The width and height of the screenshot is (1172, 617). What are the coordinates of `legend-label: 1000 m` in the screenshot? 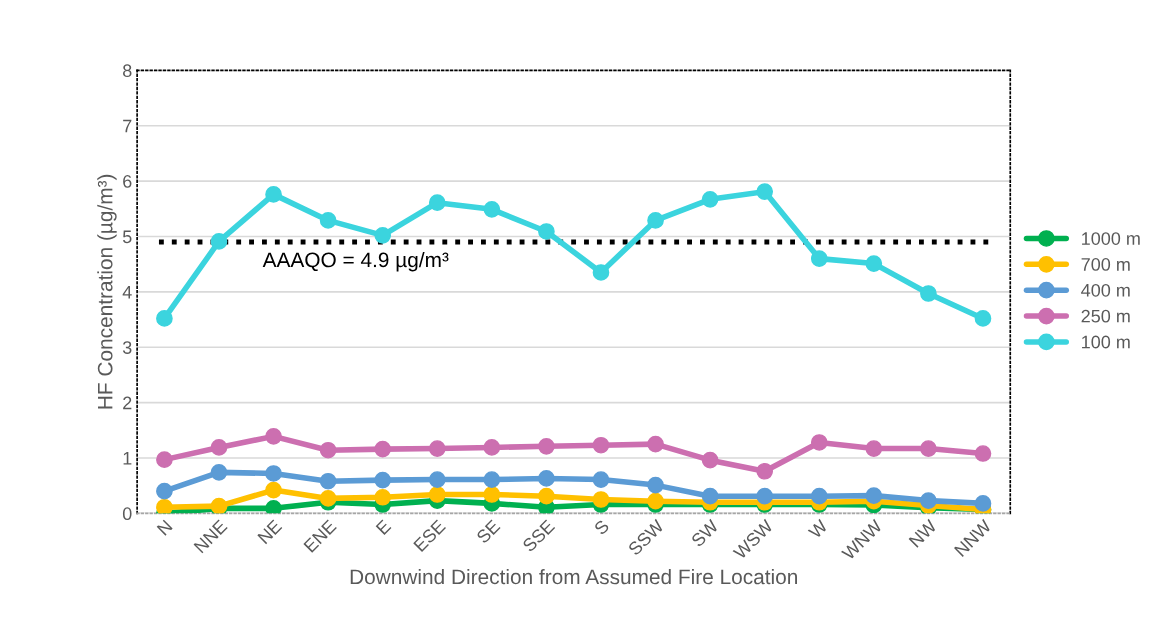 It's located at (1111, 238).